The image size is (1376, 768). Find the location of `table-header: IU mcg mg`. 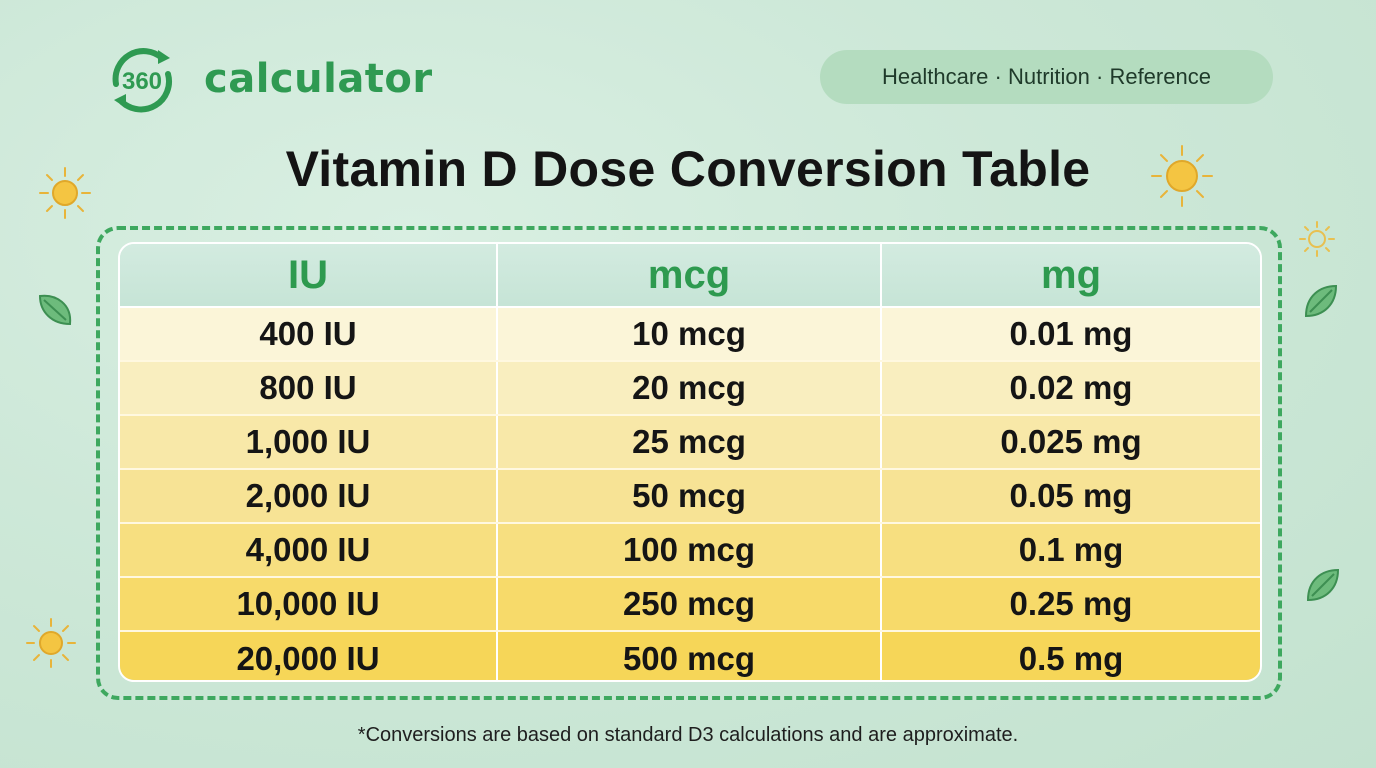

table-header: IU mcg mg is located at coordinates (690, 276).